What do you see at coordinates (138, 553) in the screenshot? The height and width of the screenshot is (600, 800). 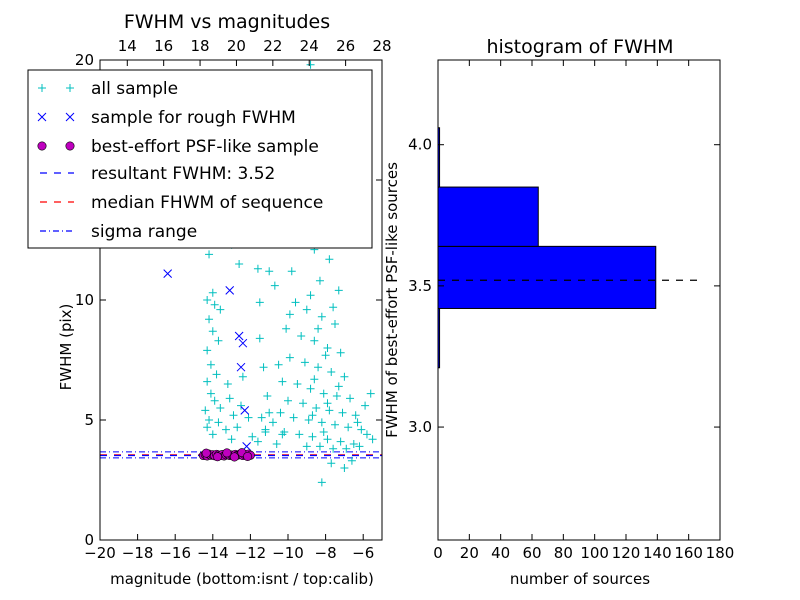 I see `x-tick-label: −18` at bounding box center [138, 553].